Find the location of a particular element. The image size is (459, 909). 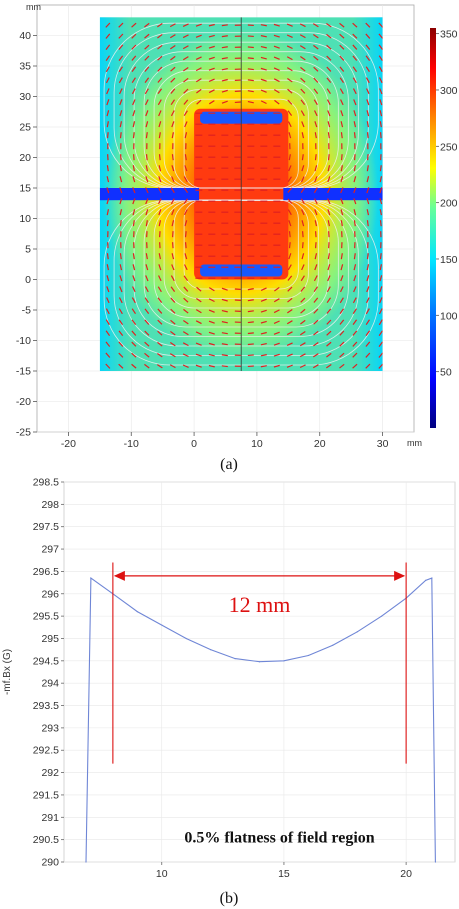

y-tick-label: -15 is located at coordinates (23, 372).